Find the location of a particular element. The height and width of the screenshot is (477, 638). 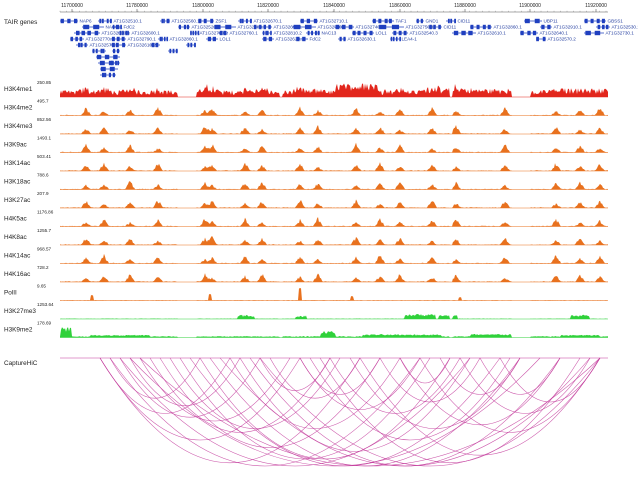

gene-label: LEA4-1 is located at coordinates (410, 39).